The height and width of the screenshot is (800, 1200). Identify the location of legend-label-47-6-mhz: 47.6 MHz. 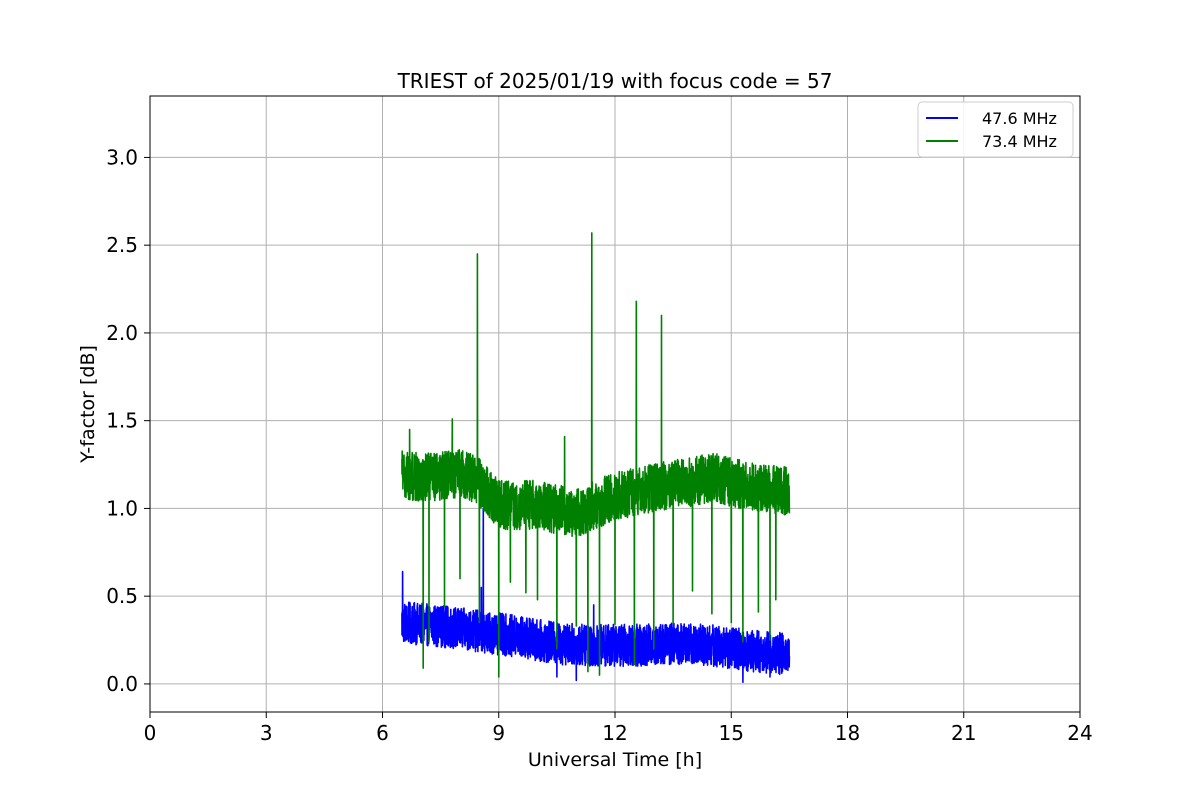
(1019, 118).